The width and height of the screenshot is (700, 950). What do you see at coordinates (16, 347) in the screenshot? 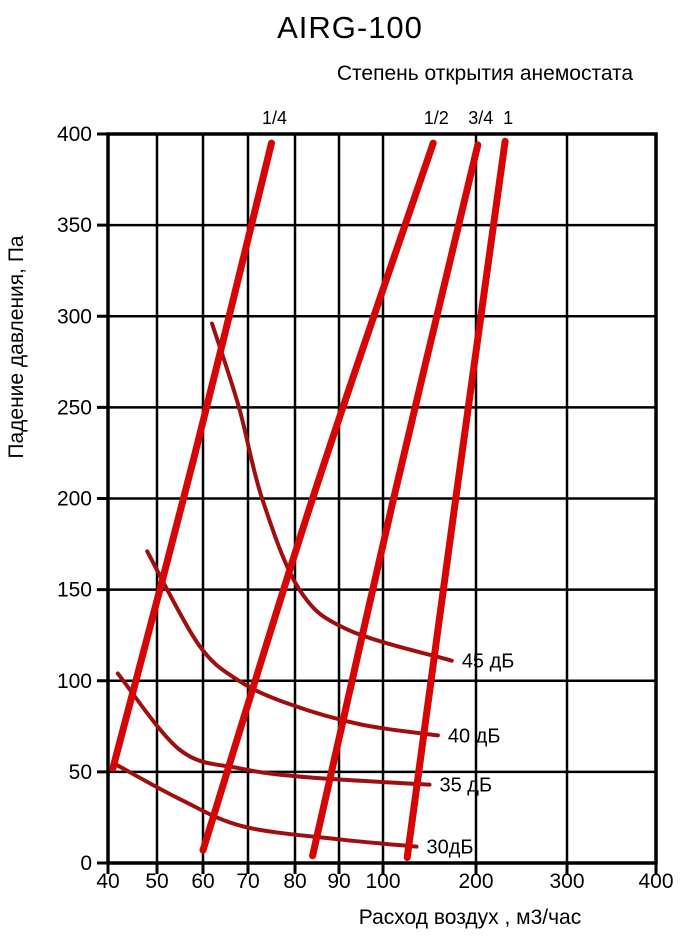
I see `y-axis-title: Падение давления, Па` at bounding box center [16, 347].